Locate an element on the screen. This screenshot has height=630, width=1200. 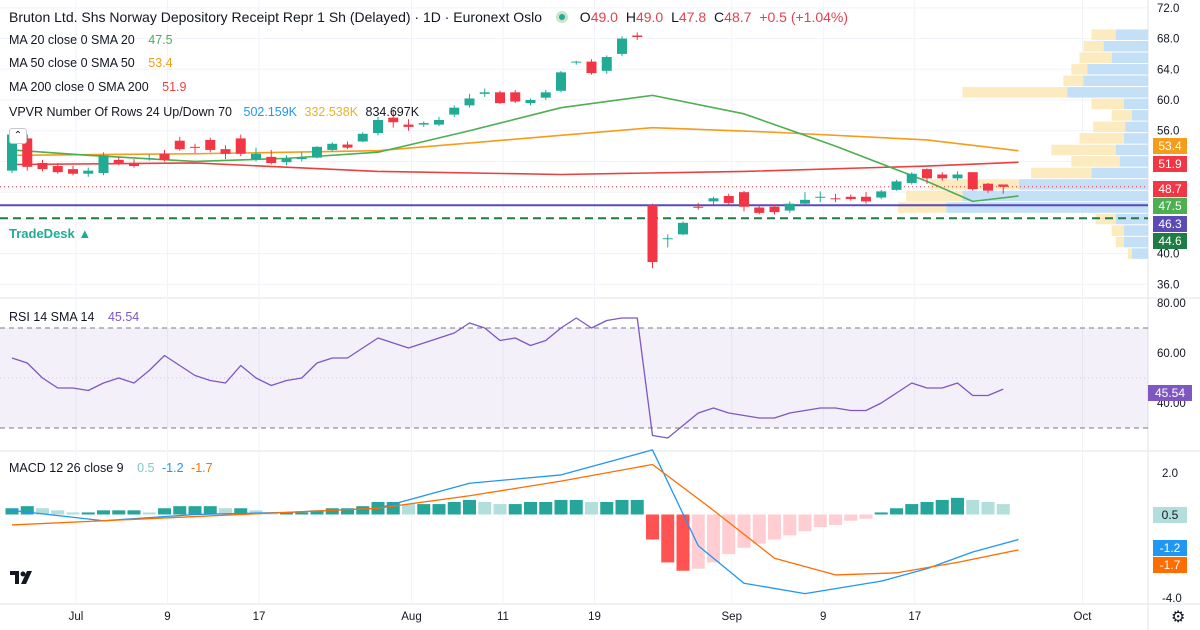
price-axis-tick-label: 60.0 is located at coordinates (1168, 101).